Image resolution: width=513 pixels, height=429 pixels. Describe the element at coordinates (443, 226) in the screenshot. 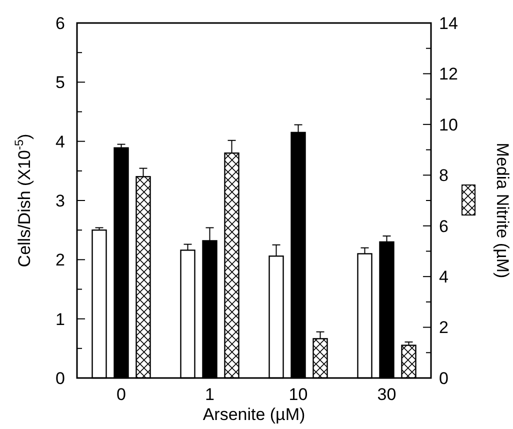

I see `y2-tick-label: 6` at that location.